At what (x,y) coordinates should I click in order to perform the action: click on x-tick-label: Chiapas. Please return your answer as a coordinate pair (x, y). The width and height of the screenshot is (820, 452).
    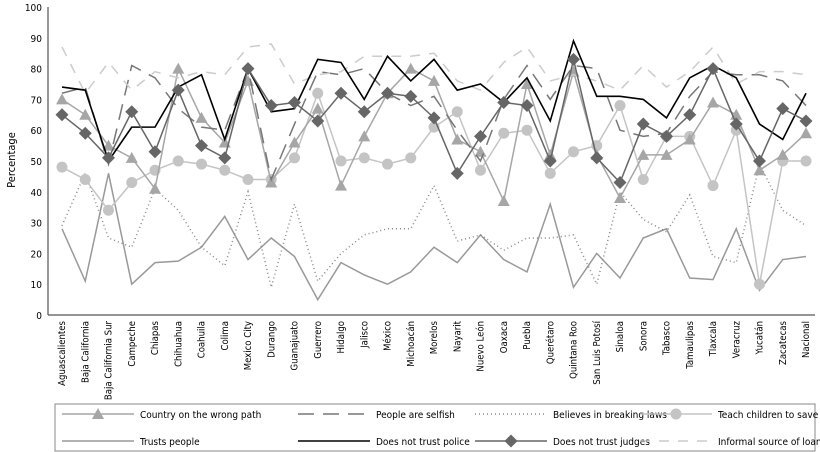
    Looking at the image, I should click on (155, 337).